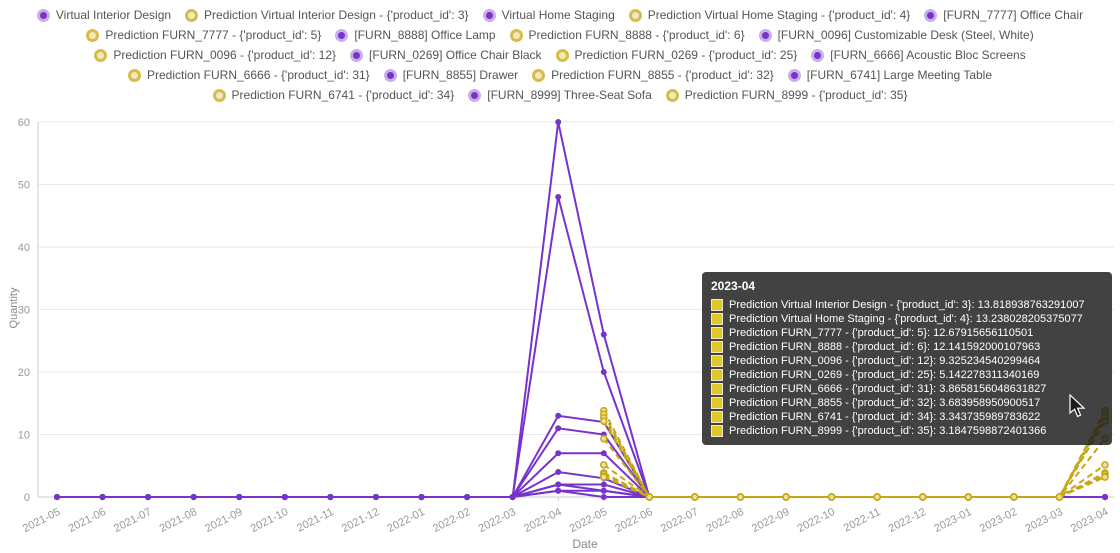 Image resolution: width=1120 pixels, height=553 pixels. I want to click on x-axis-title: Date, so click(585, 544).